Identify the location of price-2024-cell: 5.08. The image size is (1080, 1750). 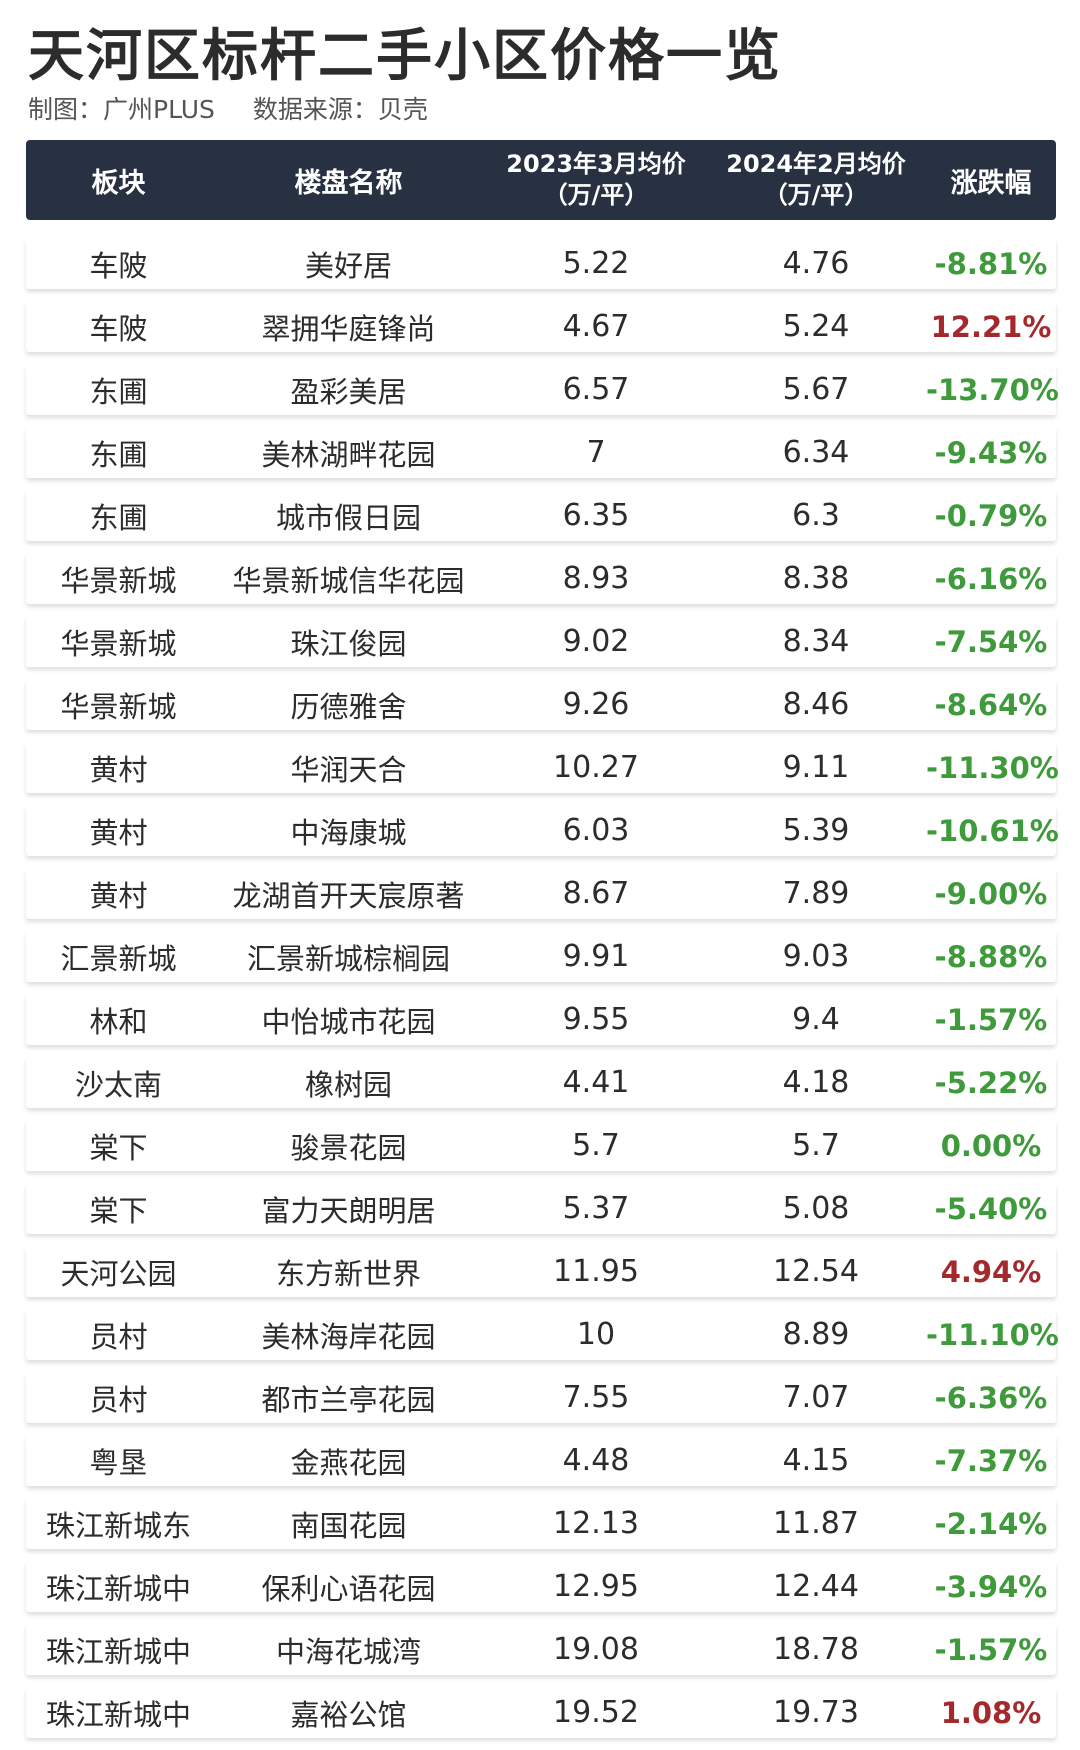
(816, 1208).